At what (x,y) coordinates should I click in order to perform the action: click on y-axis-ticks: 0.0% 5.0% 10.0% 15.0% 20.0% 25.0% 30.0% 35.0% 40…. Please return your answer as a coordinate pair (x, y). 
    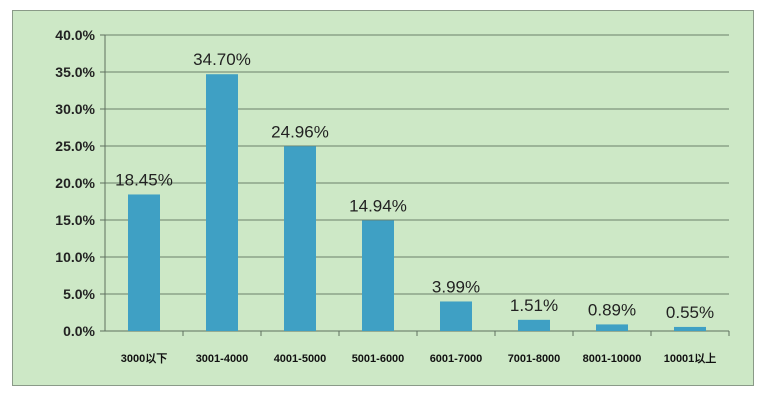
    Looking at the image, I should click on (75, 183).